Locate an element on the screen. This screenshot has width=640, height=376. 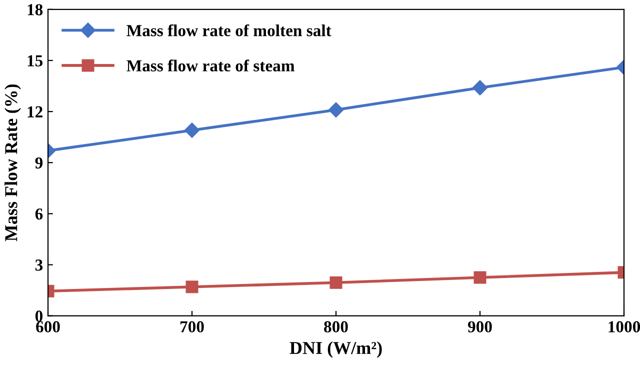
legend-label: Mass flow rate of molten salt is located at coordinates (229, 30).